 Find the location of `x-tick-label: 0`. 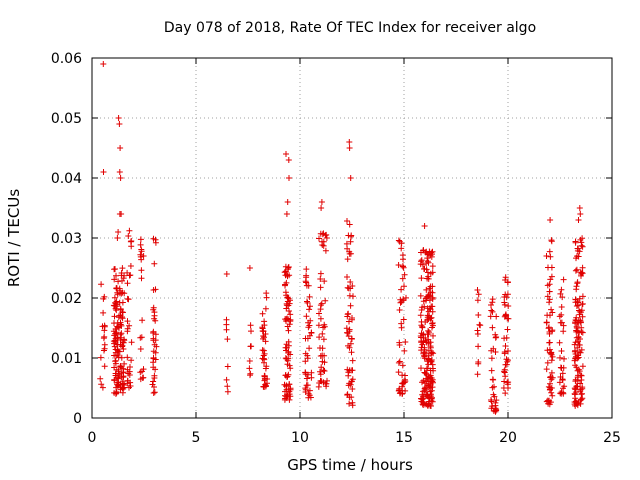

x-tick-label: 0 is located at coordinates (92, 438).